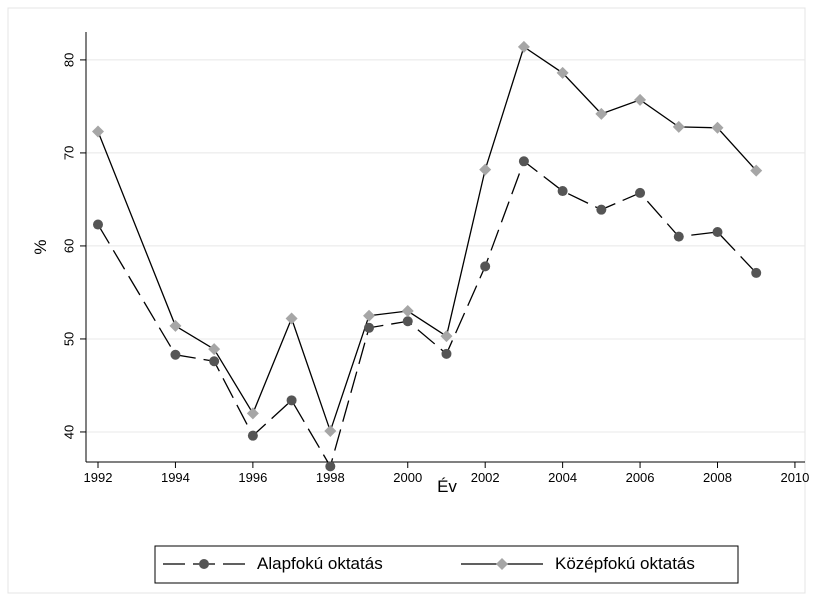 The height and width of the screenshot is (606, 813). What do you see at coordinates (330, 477) in the screenshot?
I see `x-tick-label: 1998` at bounding box center [330, 477].